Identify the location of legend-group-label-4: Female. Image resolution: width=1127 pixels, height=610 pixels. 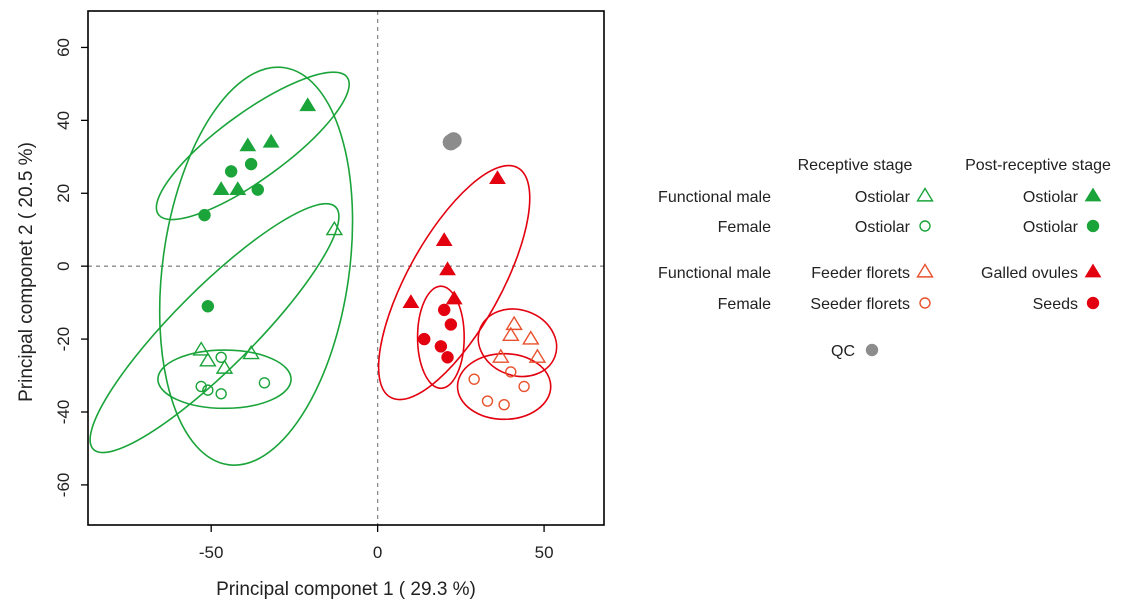
(744, 304).